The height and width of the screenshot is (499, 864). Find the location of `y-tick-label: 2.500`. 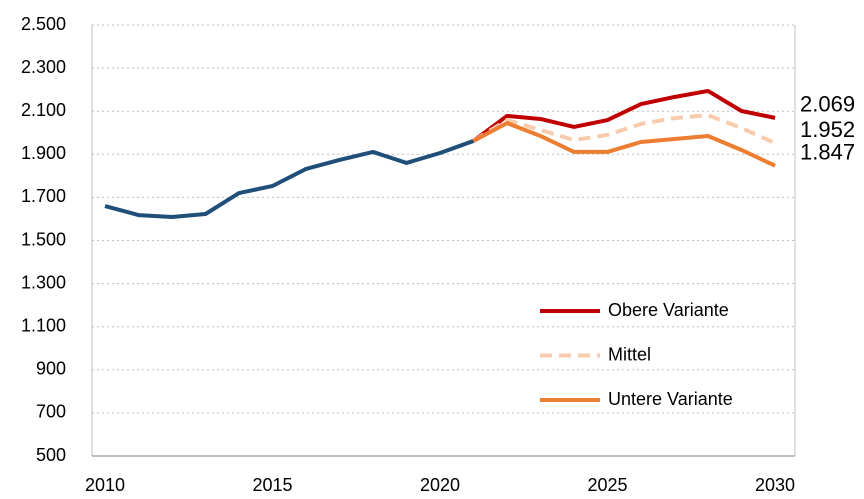

y-tick-label: 2.500 is located at coordinates (43, 24).